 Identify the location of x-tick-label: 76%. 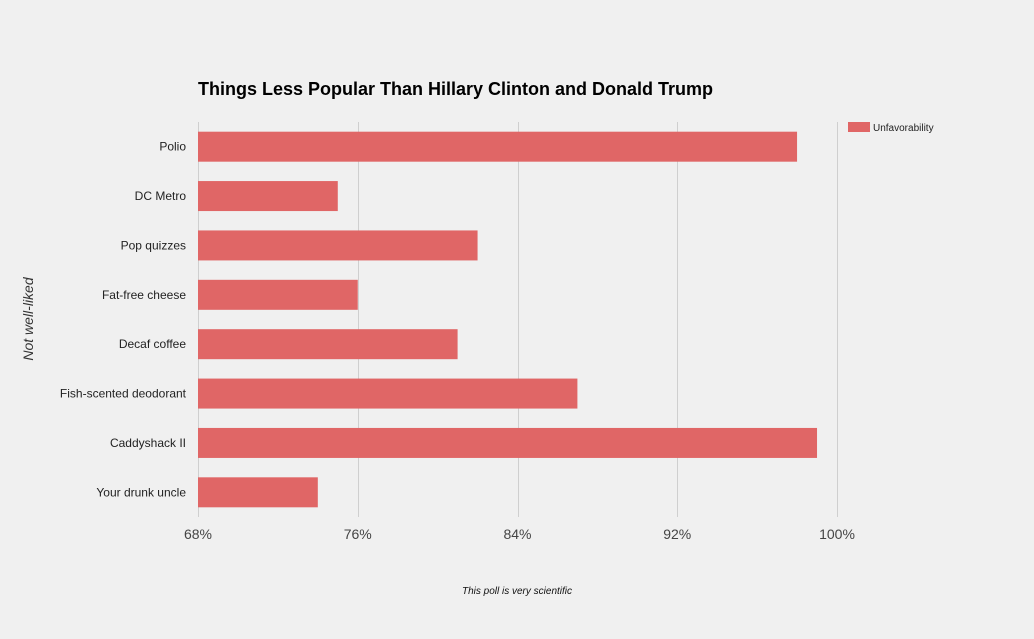
(358, 534).